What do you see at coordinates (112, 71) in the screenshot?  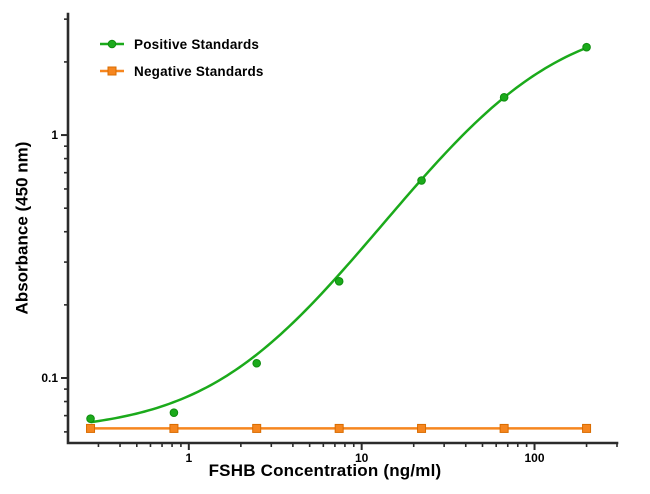 I see `negative-standards-marker-icon` at bounding box center [112, 71].